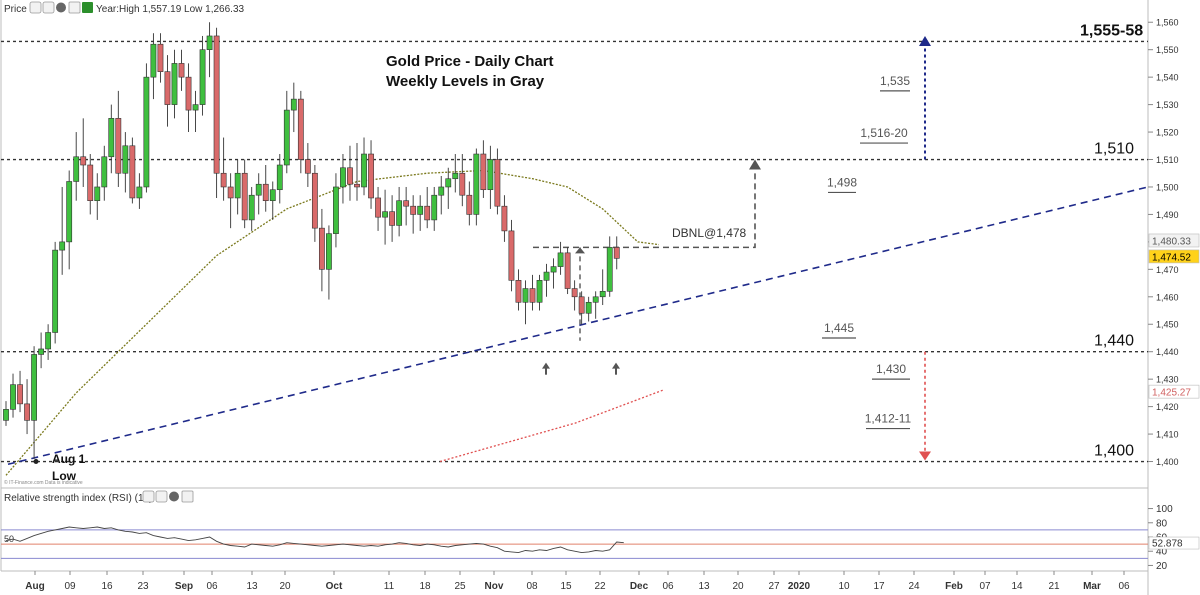  I want to click on rsi-panel-label: Relative strength index (RSI) (14), so click(78, 498).